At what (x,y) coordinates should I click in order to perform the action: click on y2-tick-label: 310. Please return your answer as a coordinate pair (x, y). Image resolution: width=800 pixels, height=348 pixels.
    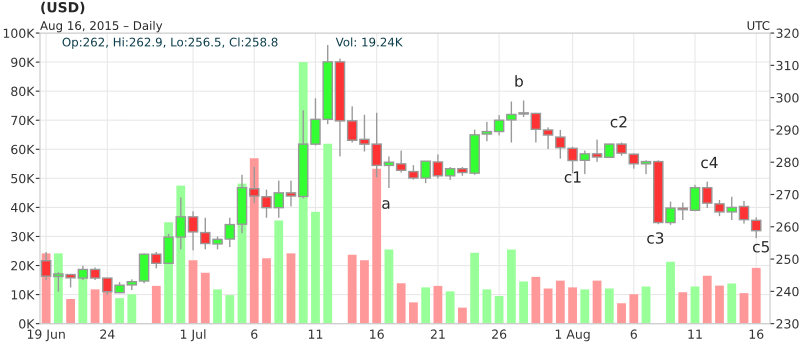
    Looking at the image, I should click on (787, 65).